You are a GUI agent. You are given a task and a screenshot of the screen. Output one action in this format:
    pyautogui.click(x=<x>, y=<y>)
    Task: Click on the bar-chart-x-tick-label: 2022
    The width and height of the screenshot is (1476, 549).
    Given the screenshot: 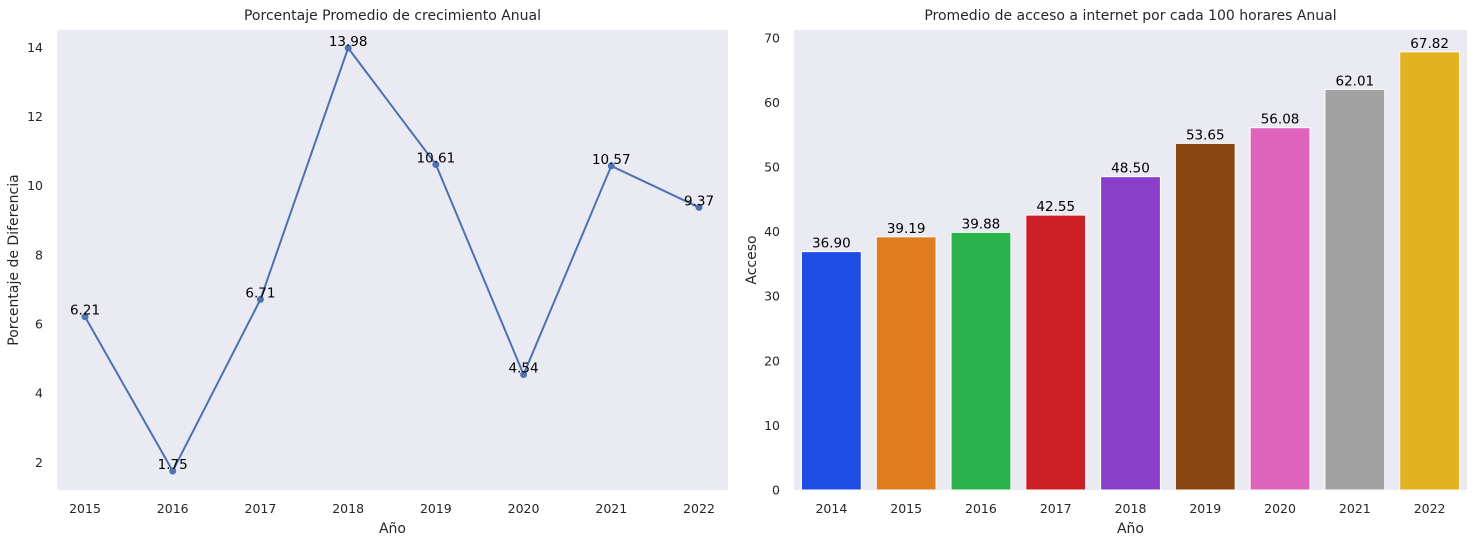 What is the action you would take?
    pyautogui.click(x=1430, y=508)
    